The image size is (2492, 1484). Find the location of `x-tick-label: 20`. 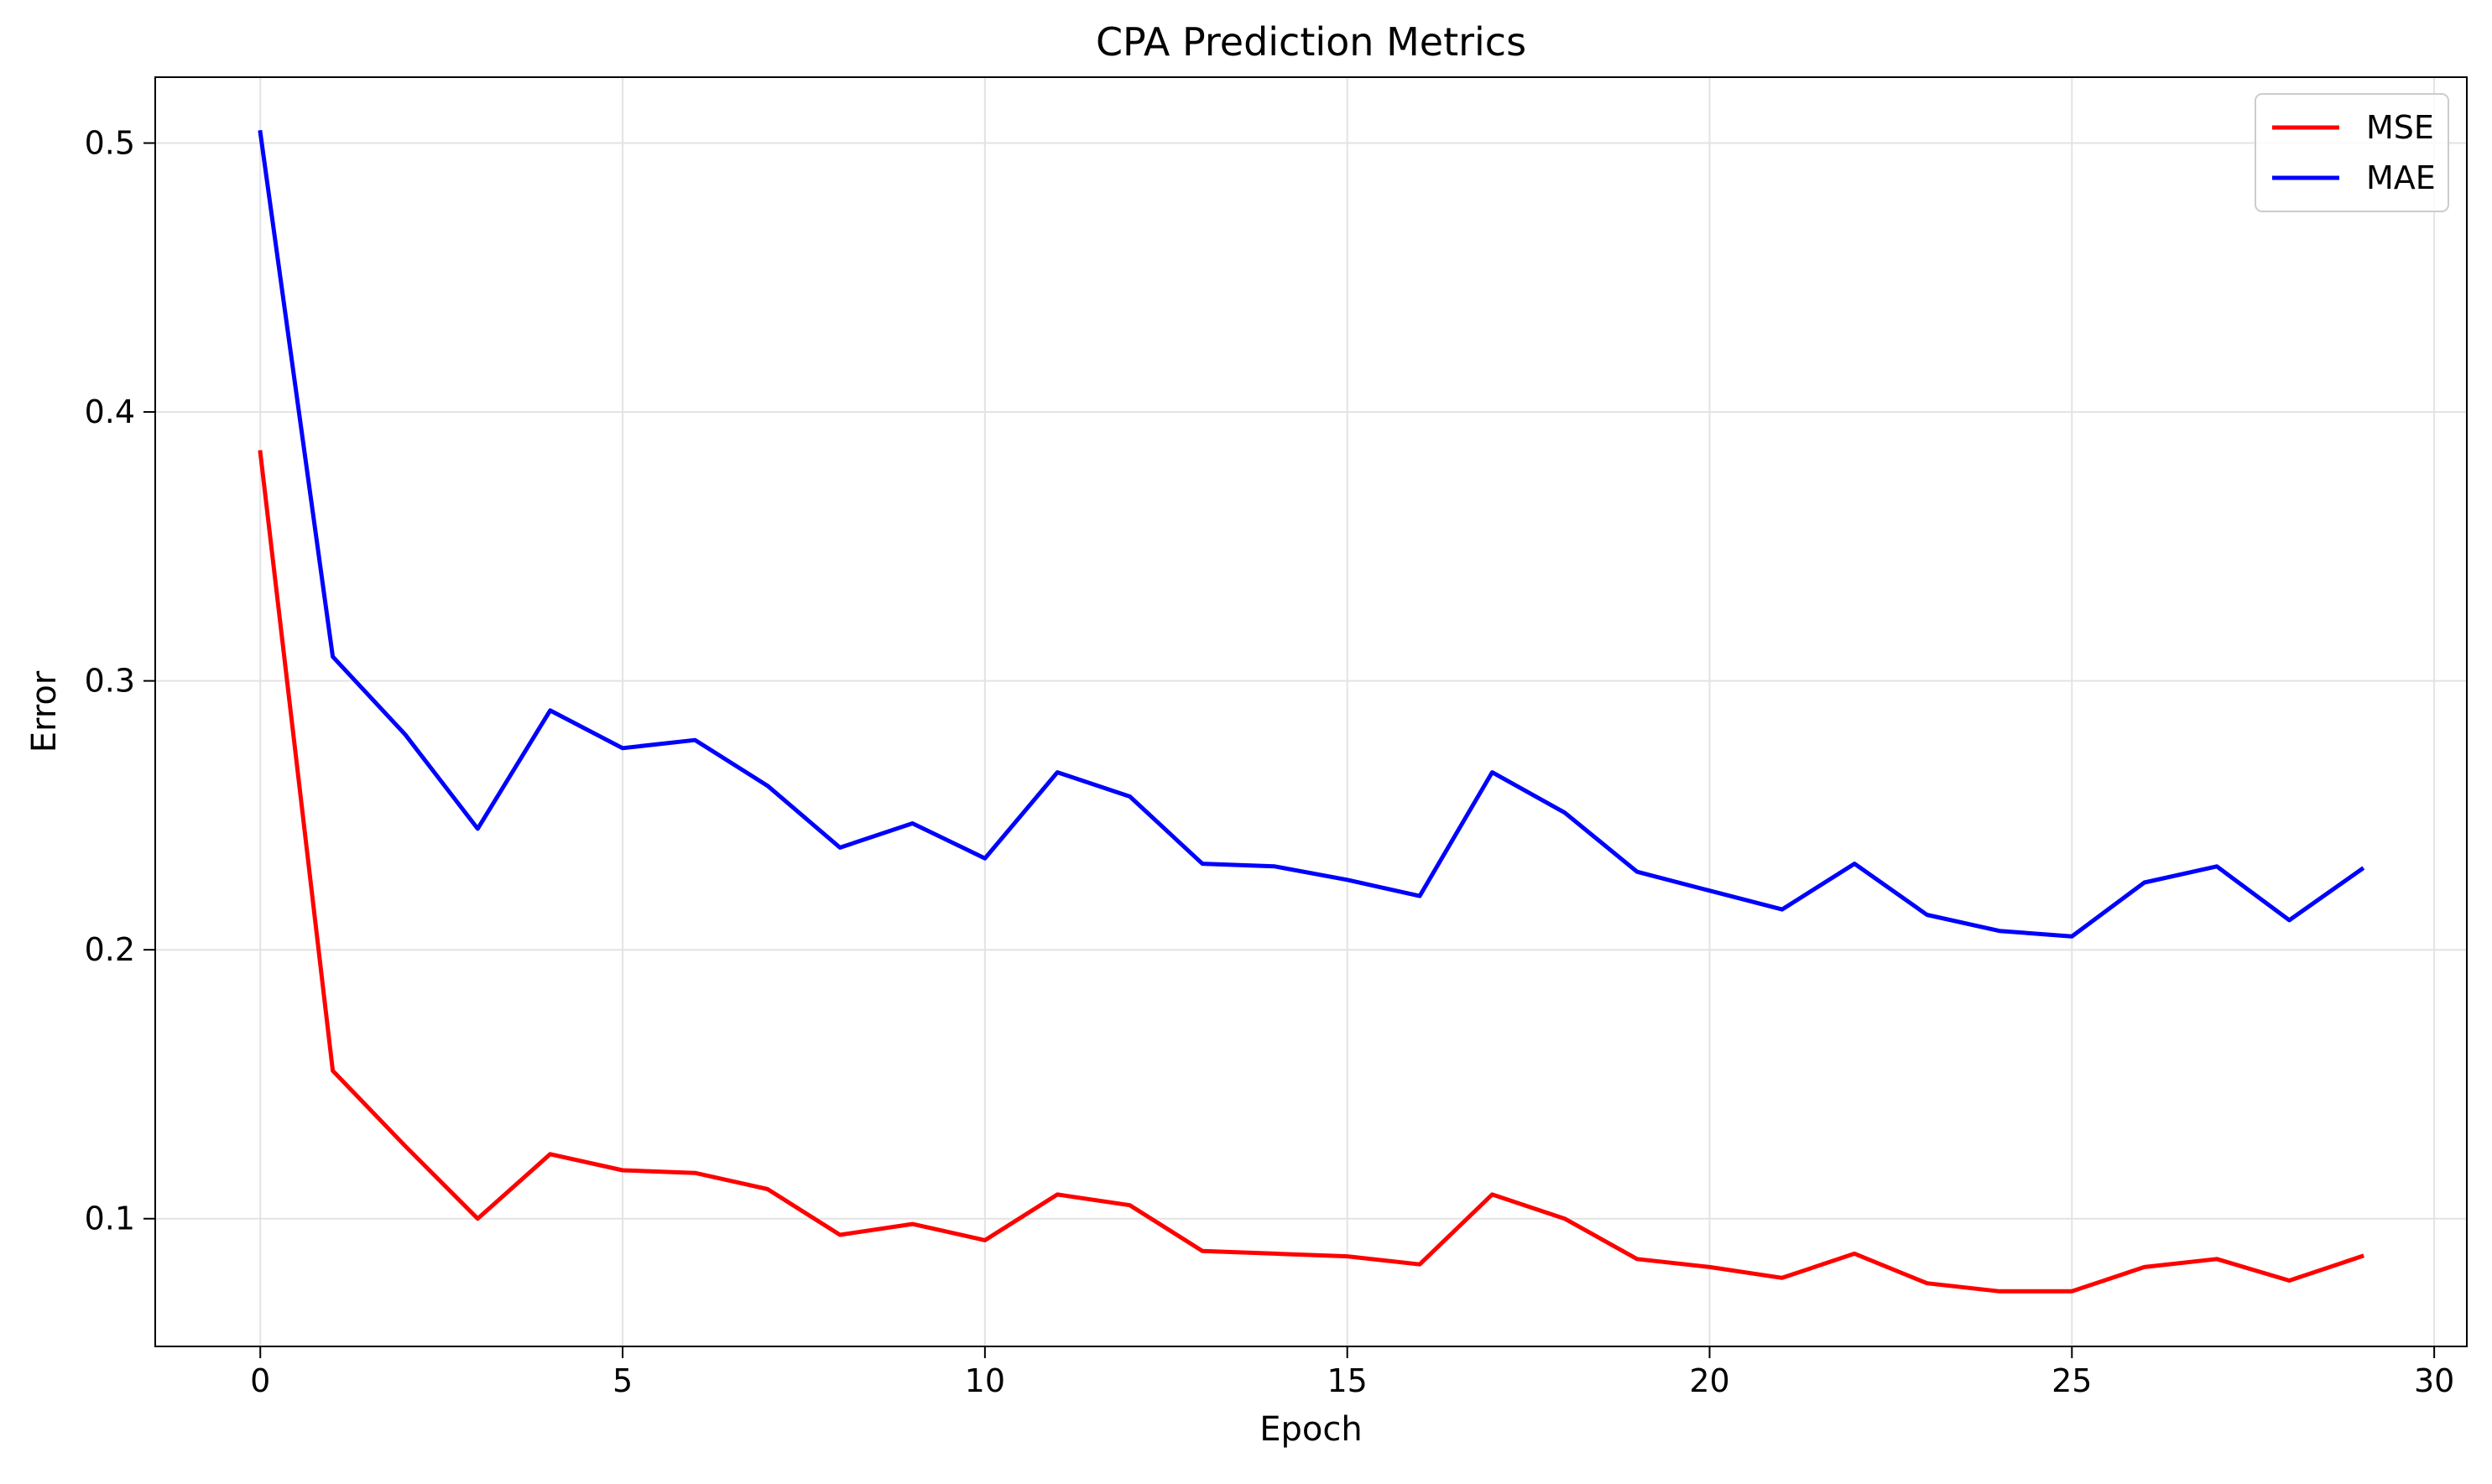

x-tick-label: 20 is located at coordinates (1709, 1380).